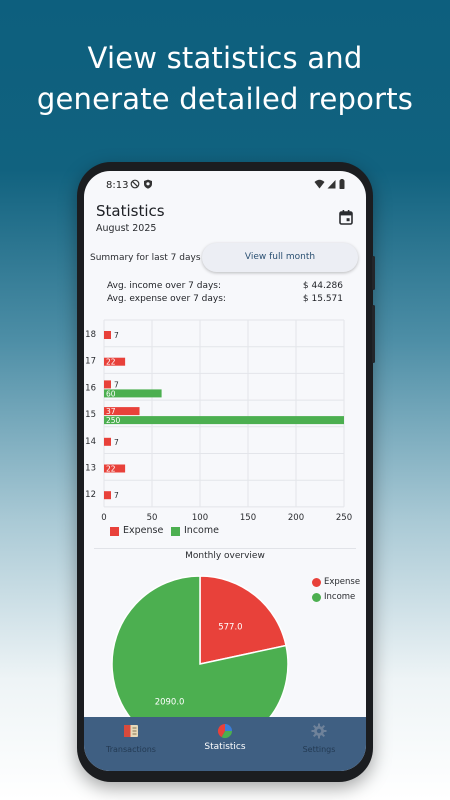 Image resolution: width=450 pixels, height=800 pixels. What do you see at coordinates (90, 469) in the screenshot?
I see `y-tick-label: 13` at bounding box center [90, 469].